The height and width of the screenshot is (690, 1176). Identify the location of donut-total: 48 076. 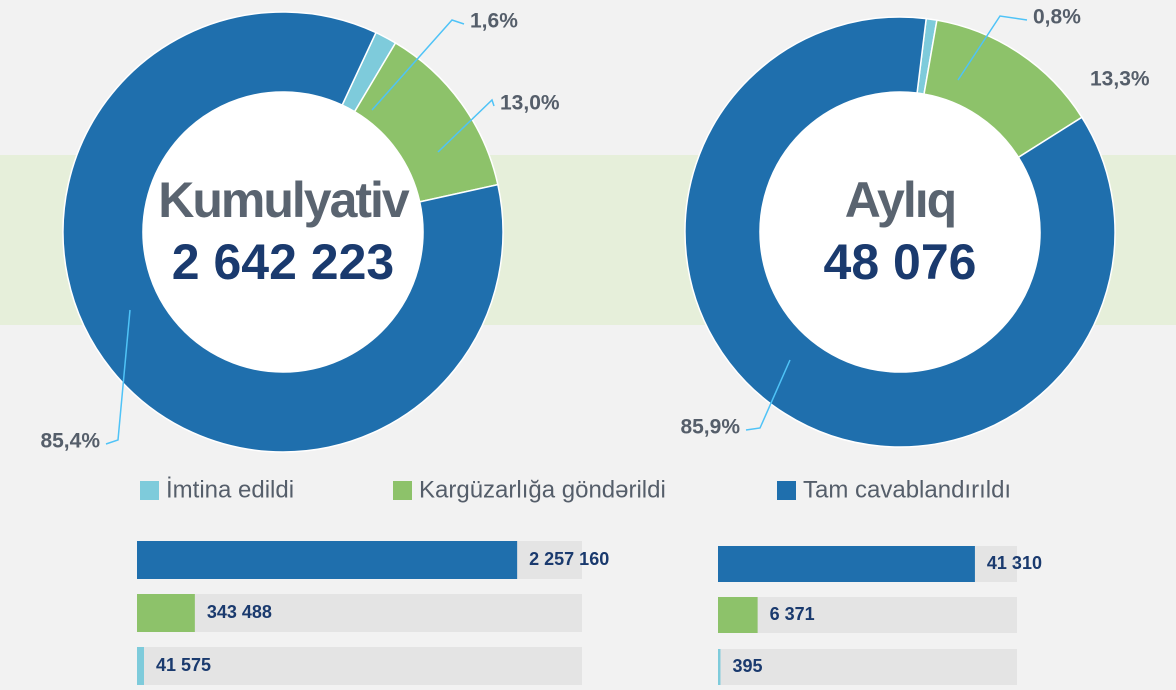
(900, 262).